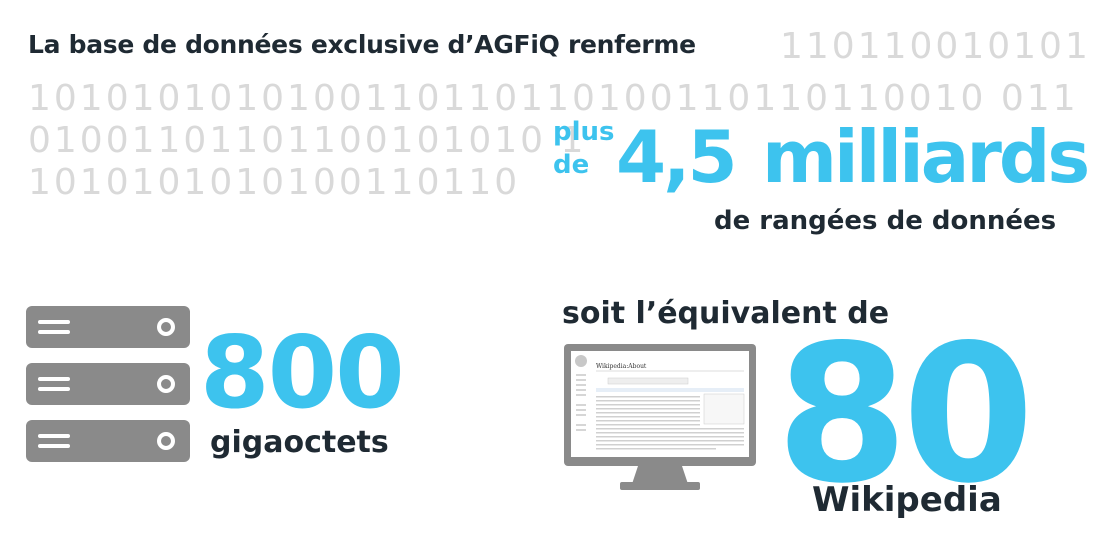 The height and width of the screenshot is (551, 1120). Describe the element at coordinates (109, 388) in the screenshot. I see `server-icon` at that location.